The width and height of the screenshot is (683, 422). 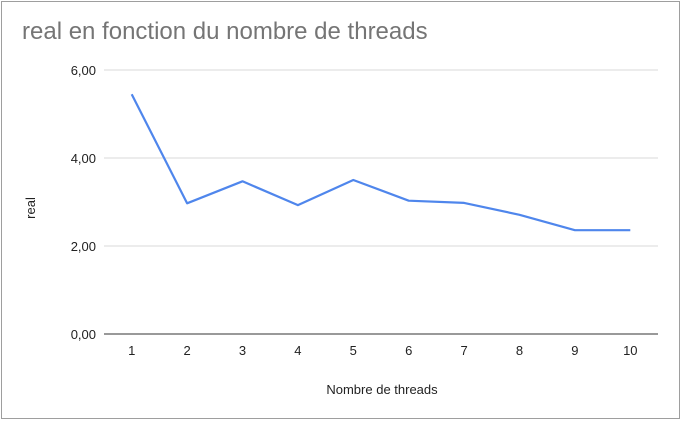 I want to click on y-tick-label: 6,00, so click(x=83, y=70).